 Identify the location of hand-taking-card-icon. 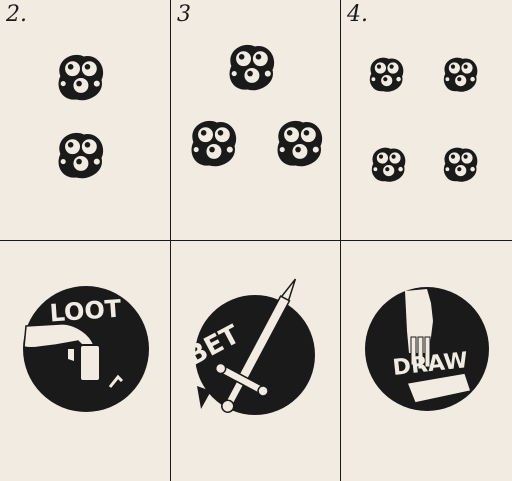
(73, 355).